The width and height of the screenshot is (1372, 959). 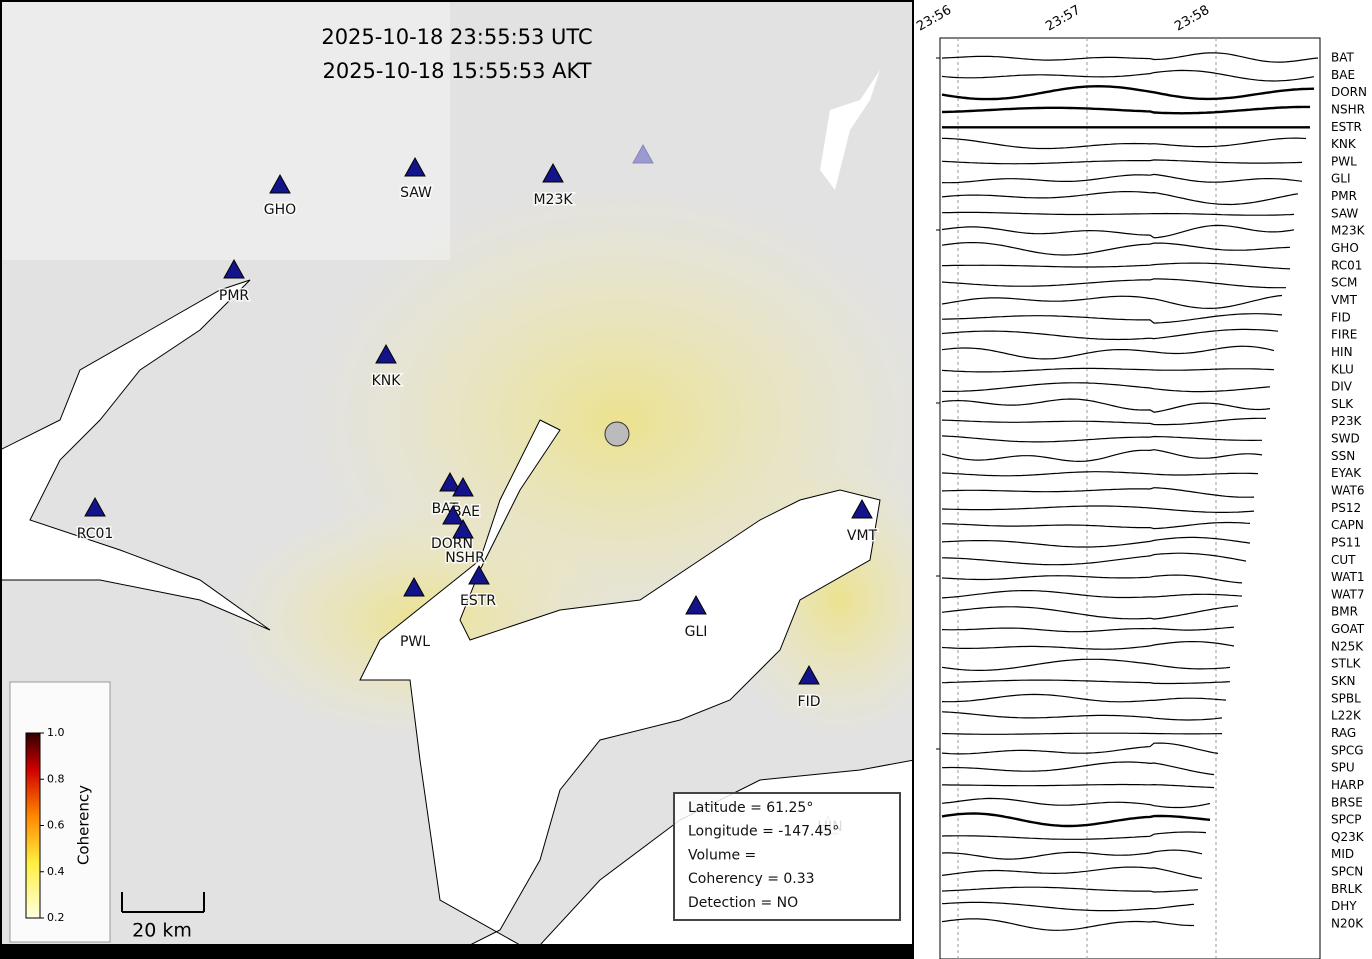 What do you see at coordinates (136, 455) in the screenshot?
I see `cook-inlet` at bounding box center [136, 455].